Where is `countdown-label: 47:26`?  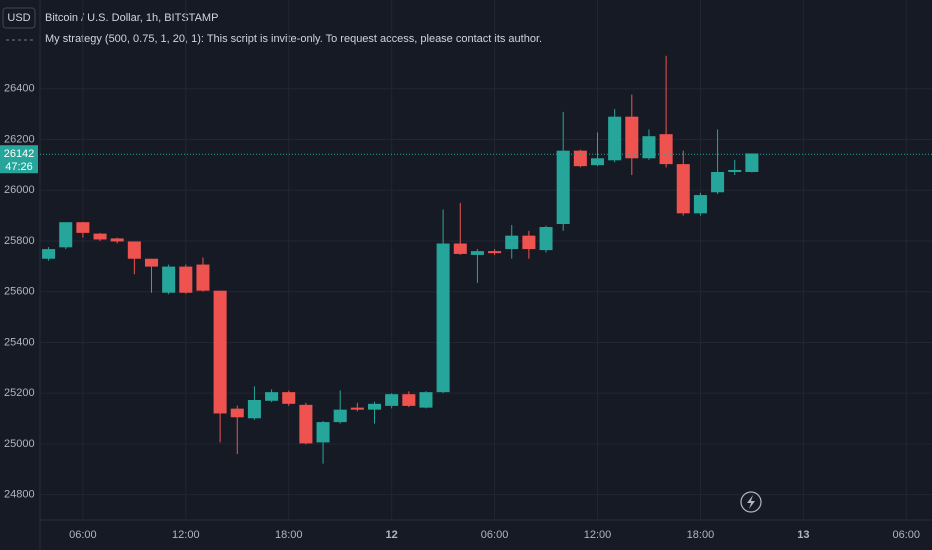
countdown-label: 47:26 is located at coordinates (19, 167).